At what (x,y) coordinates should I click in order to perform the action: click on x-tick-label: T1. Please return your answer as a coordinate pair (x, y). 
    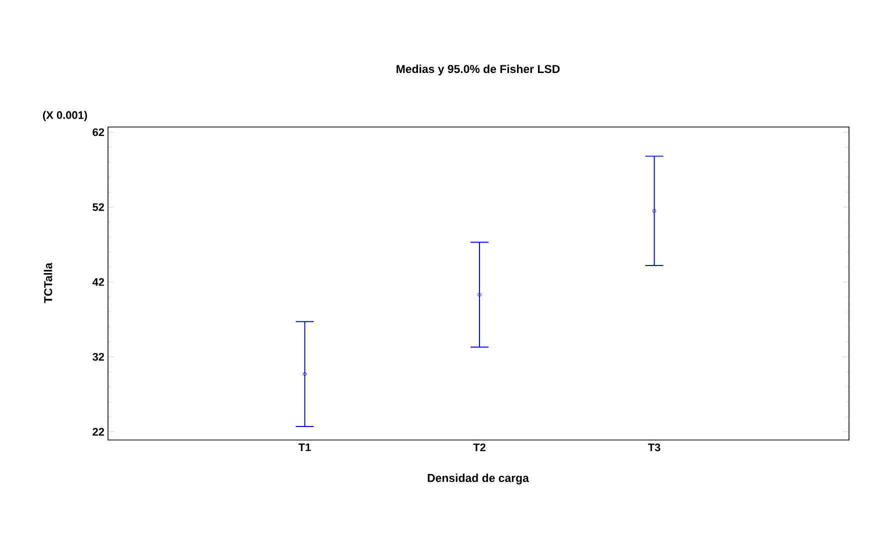
    Looking at the image, I should click on (304, 448).